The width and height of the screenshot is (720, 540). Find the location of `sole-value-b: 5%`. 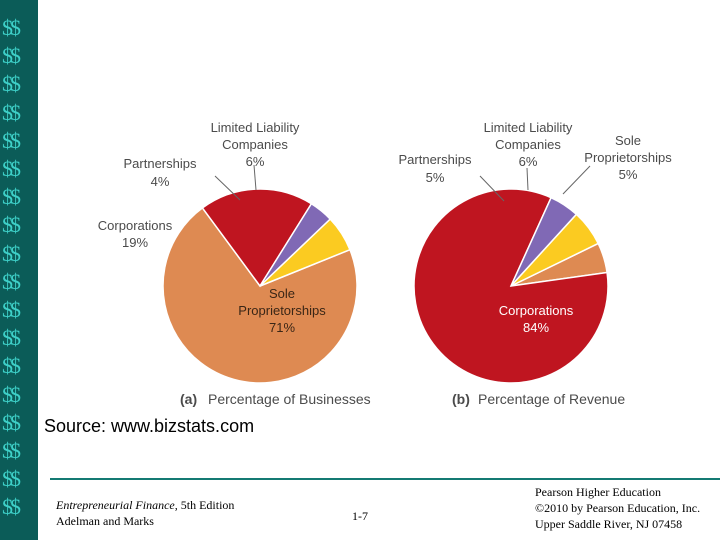

sole-value-b: 5% is located at coordinates (628, 174).